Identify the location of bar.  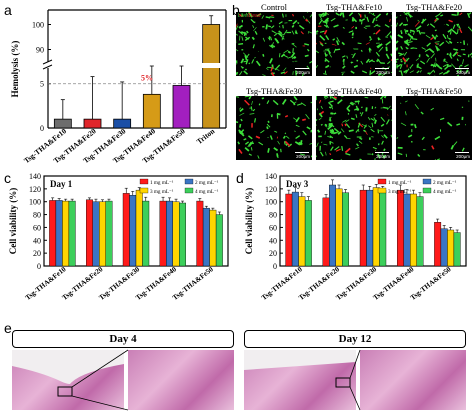
(308, 233).